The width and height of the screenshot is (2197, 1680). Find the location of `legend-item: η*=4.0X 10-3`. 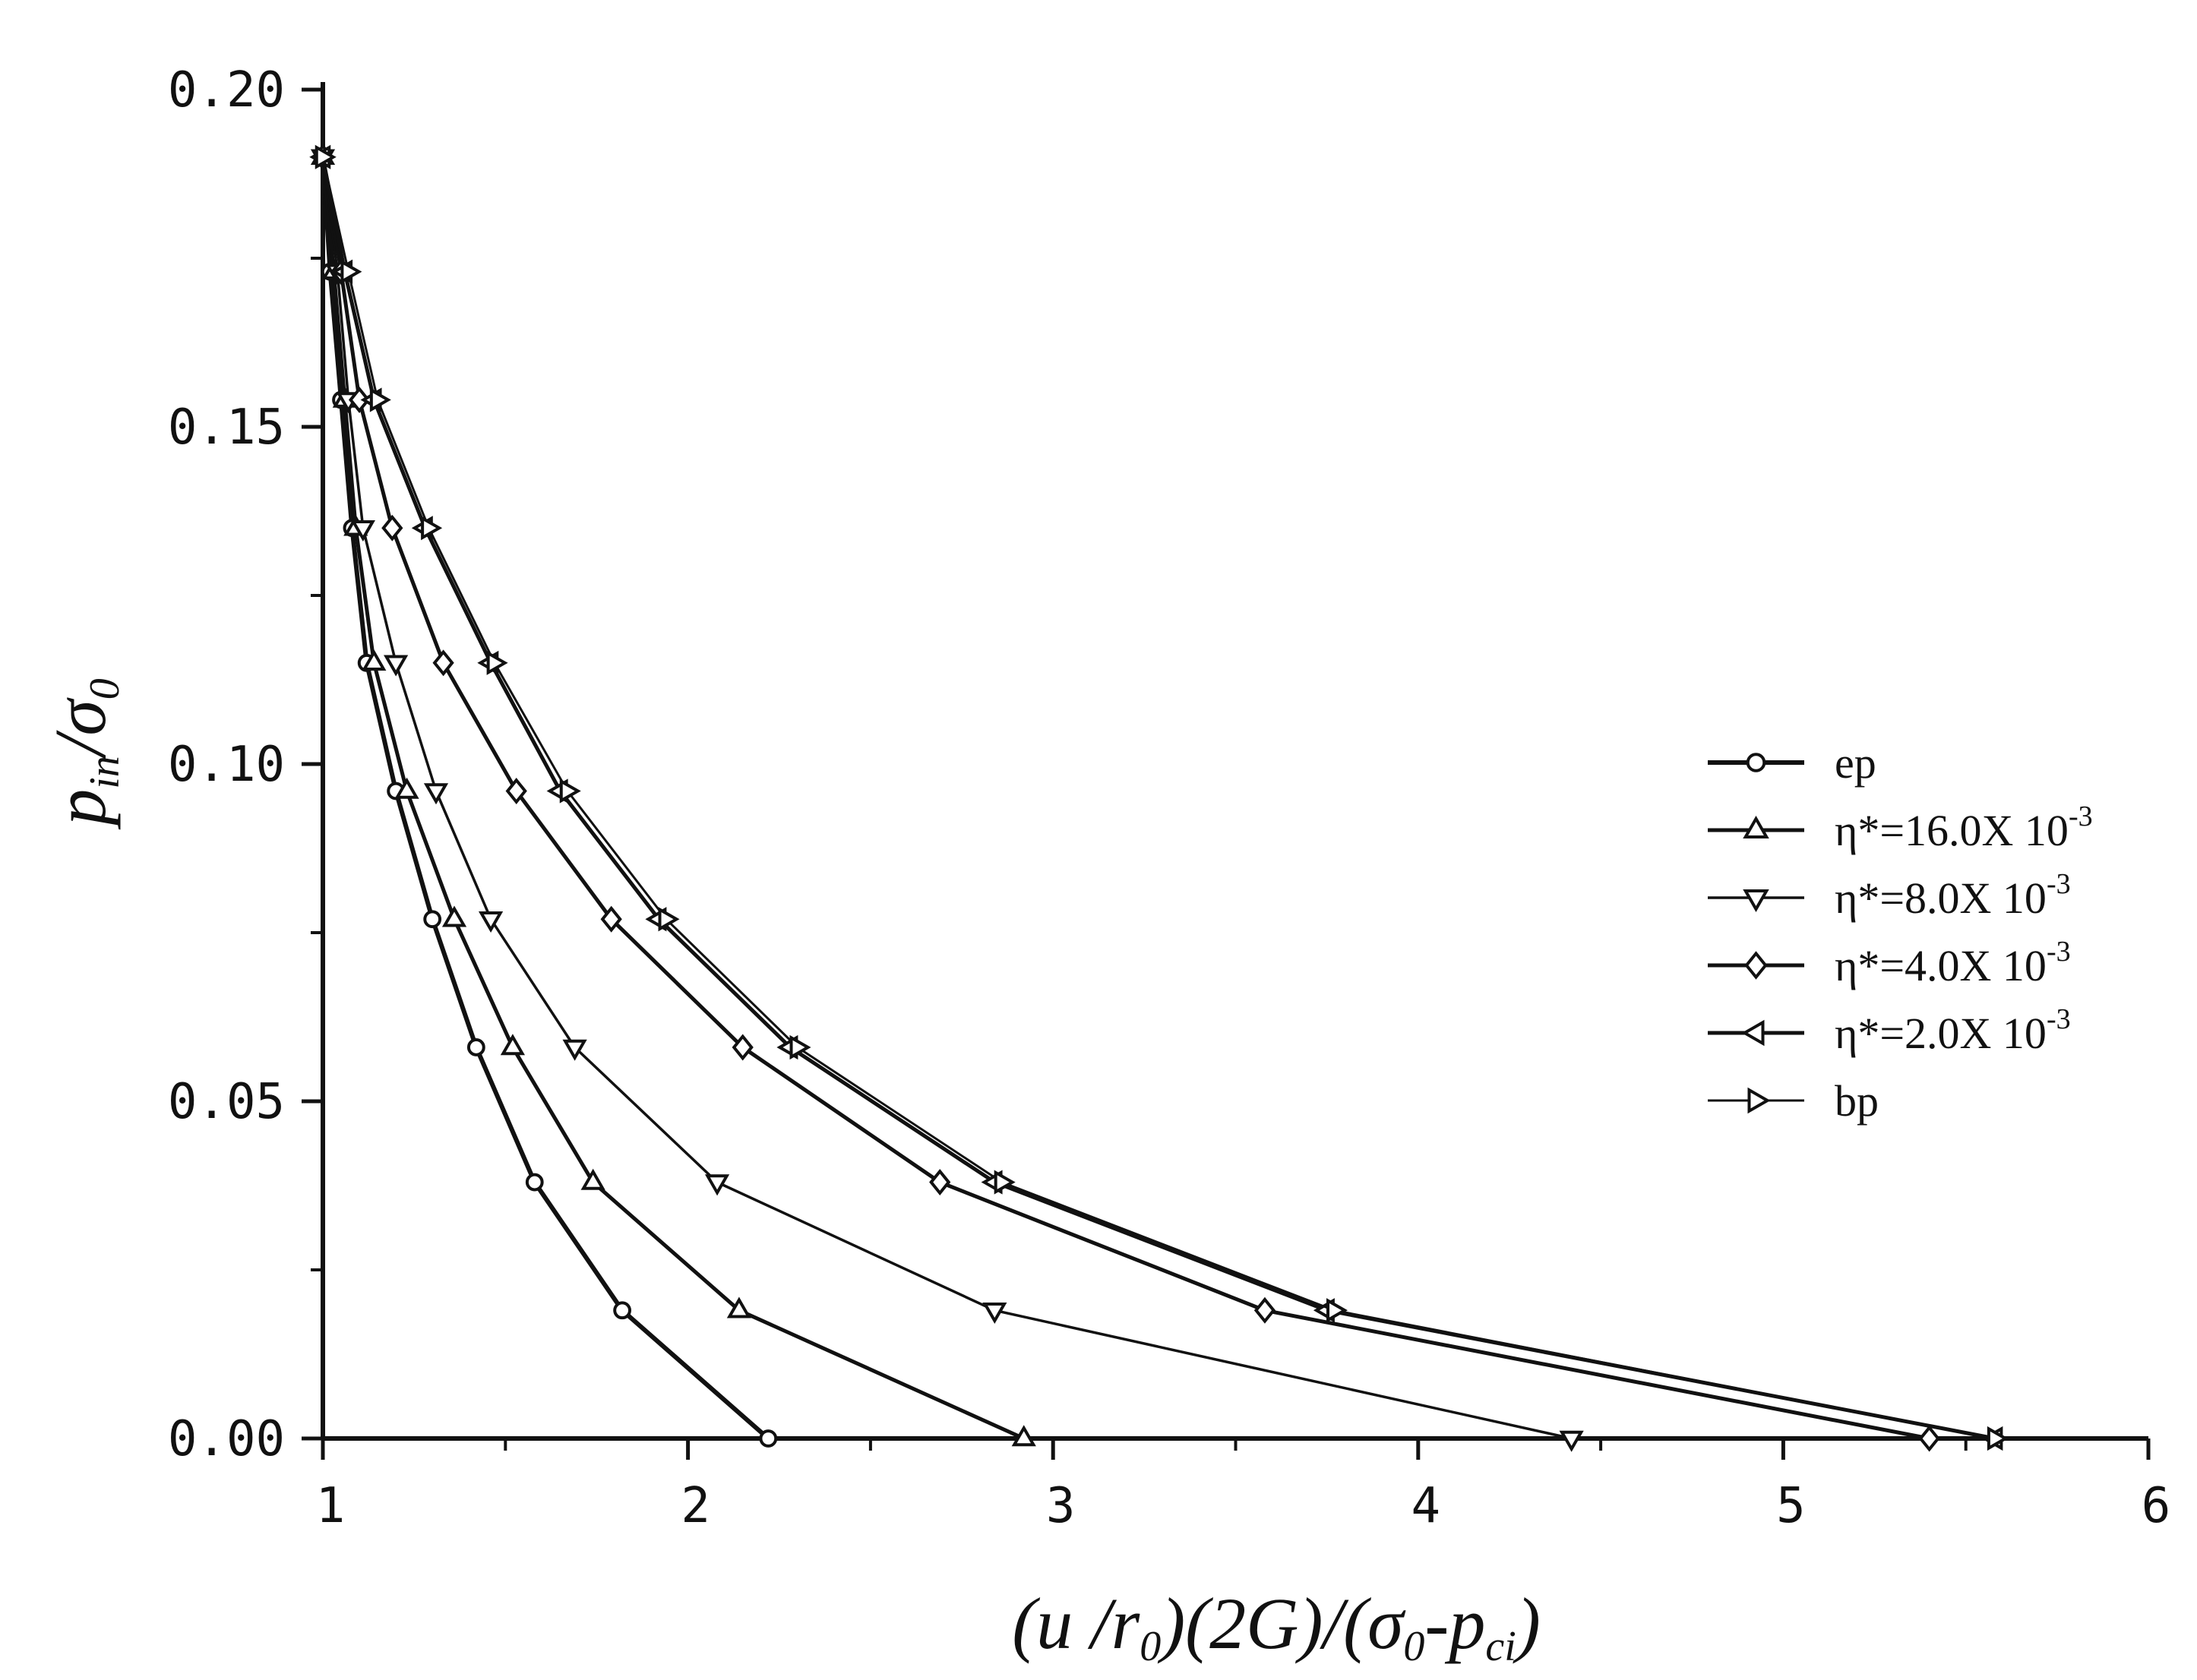

legend-item: η*=4.0X 10-3 is located at coordinates (1889, 963).